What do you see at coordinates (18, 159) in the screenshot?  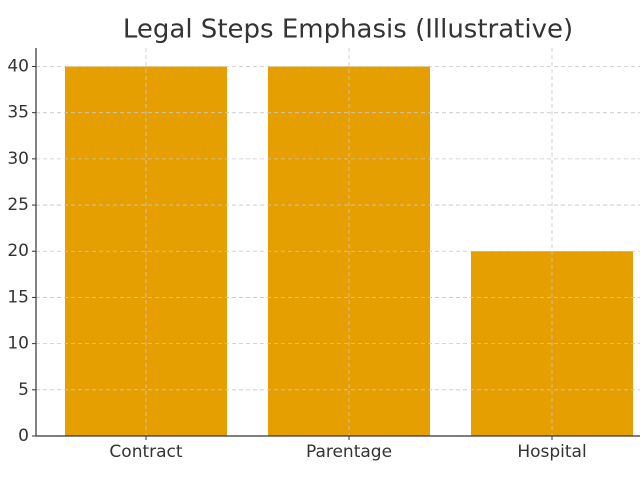 I see `y-tick-label: 30` at bounding box center [18, 159].